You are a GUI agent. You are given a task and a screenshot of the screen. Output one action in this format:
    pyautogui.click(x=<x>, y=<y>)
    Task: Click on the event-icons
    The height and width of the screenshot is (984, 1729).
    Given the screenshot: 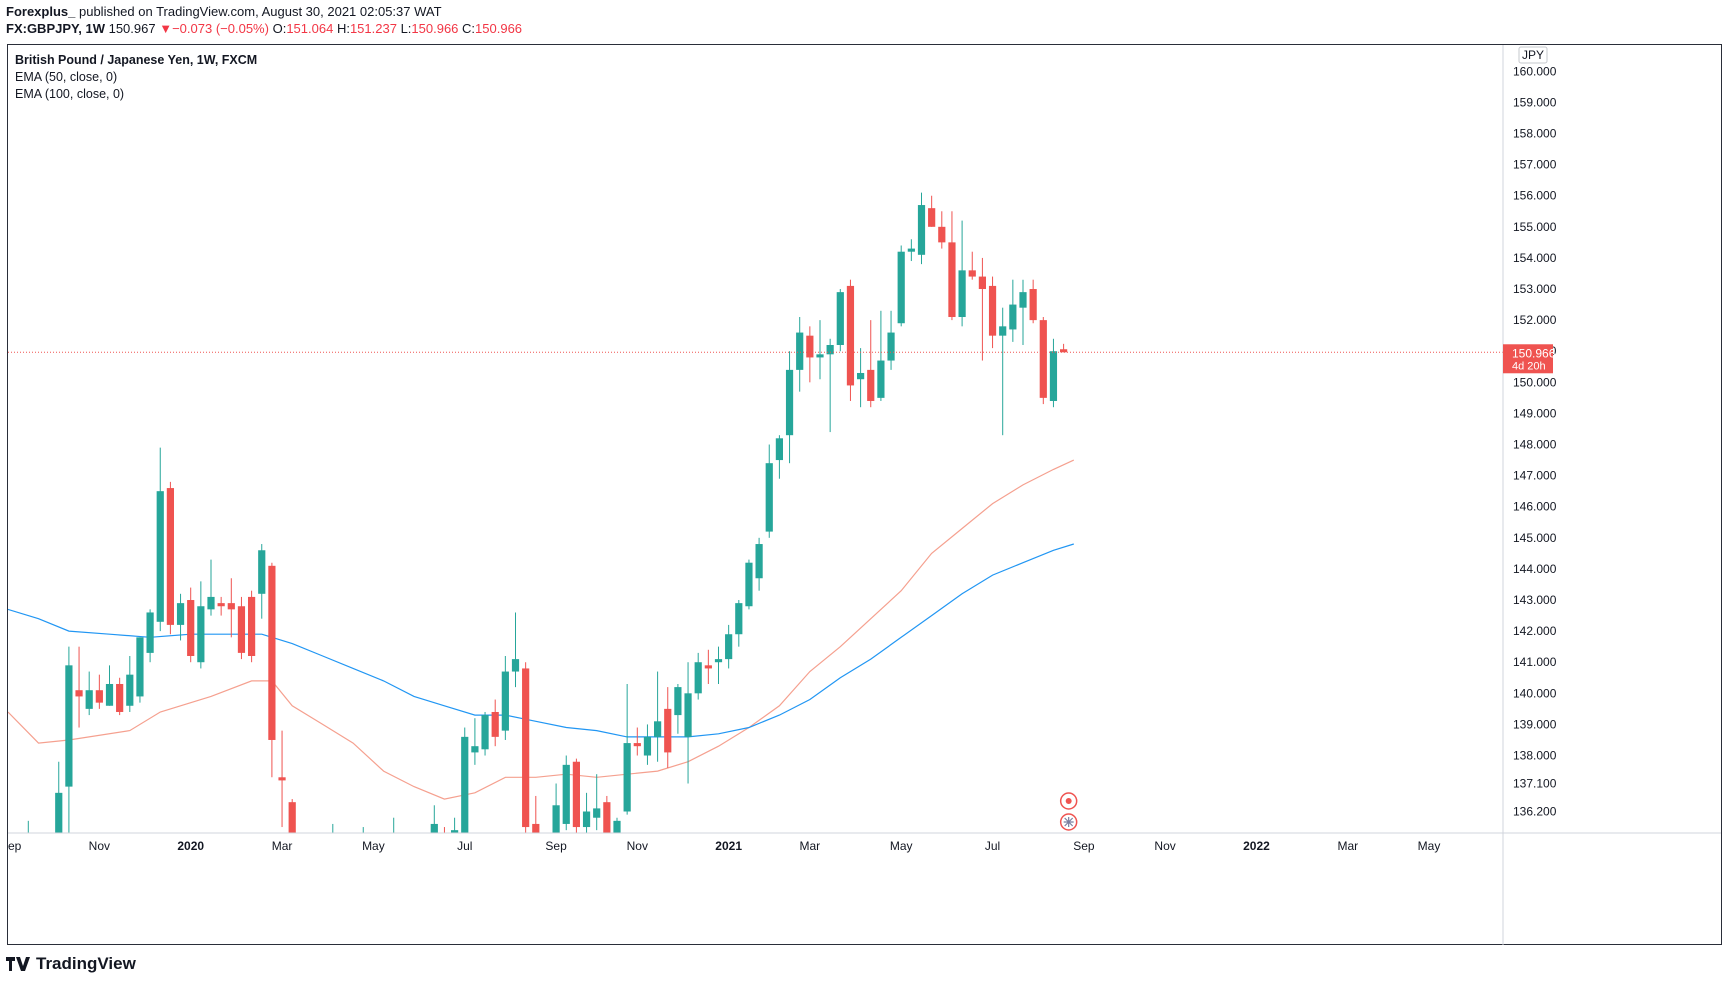 What is the action you would take?
    pyautogui.click(x=1068, y=811)
    